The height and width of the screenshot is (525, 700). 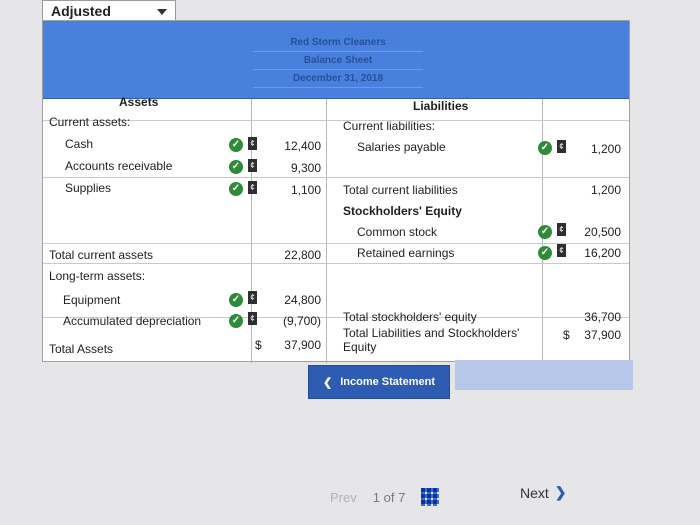 What do you see at coordinates (402, 211) in the screenshot?
I see `stockholders-equity-heading: Stockholders' Equity` at bounding box center [402, 211].